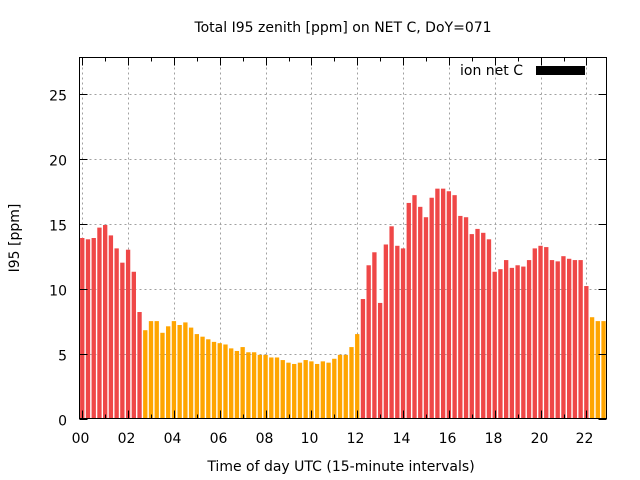 The image size is (640, 480). What do you see at coordinates (58, 97) in the screenshot?
I see `y-tick-label: 25` at bounding box center [58, 97].